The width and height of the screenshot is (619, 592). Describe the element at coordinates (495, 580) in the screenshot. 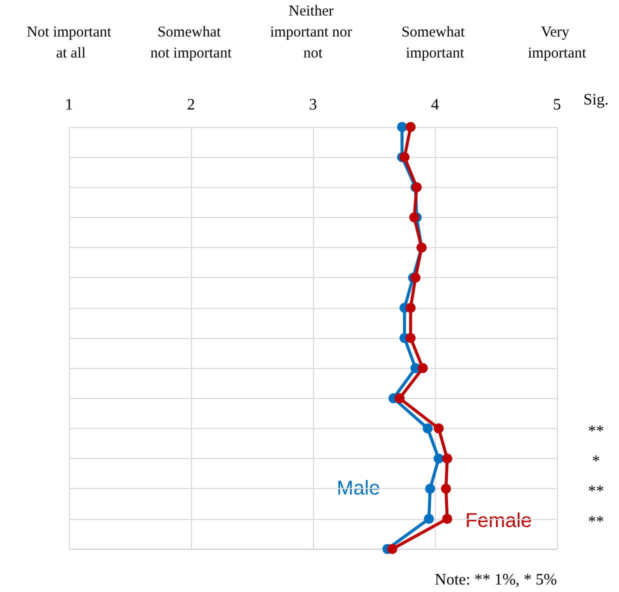

I see `text: Note: ** 1%, * 5%` at that location.